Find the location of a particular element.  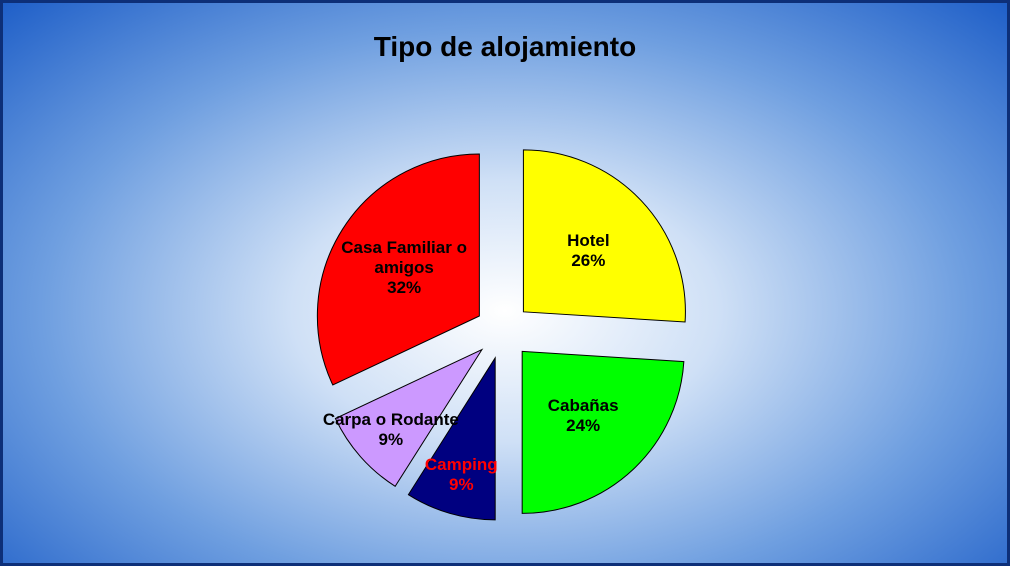

category-label: Casa Familiar o amigos is located at coordinates (404, 258).